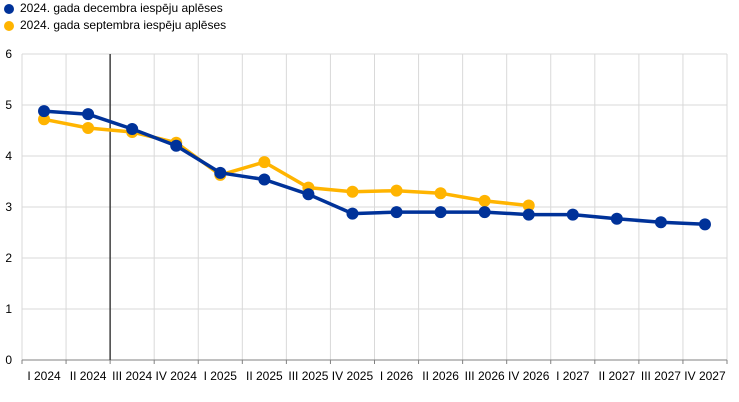 Image resolution: width=739 pixels, height=402 pixels. What do you see at coordinates (308, 376) in the screenshot?
I see `x-tick-label-6: III 2025` at bounding box center [308, 376].